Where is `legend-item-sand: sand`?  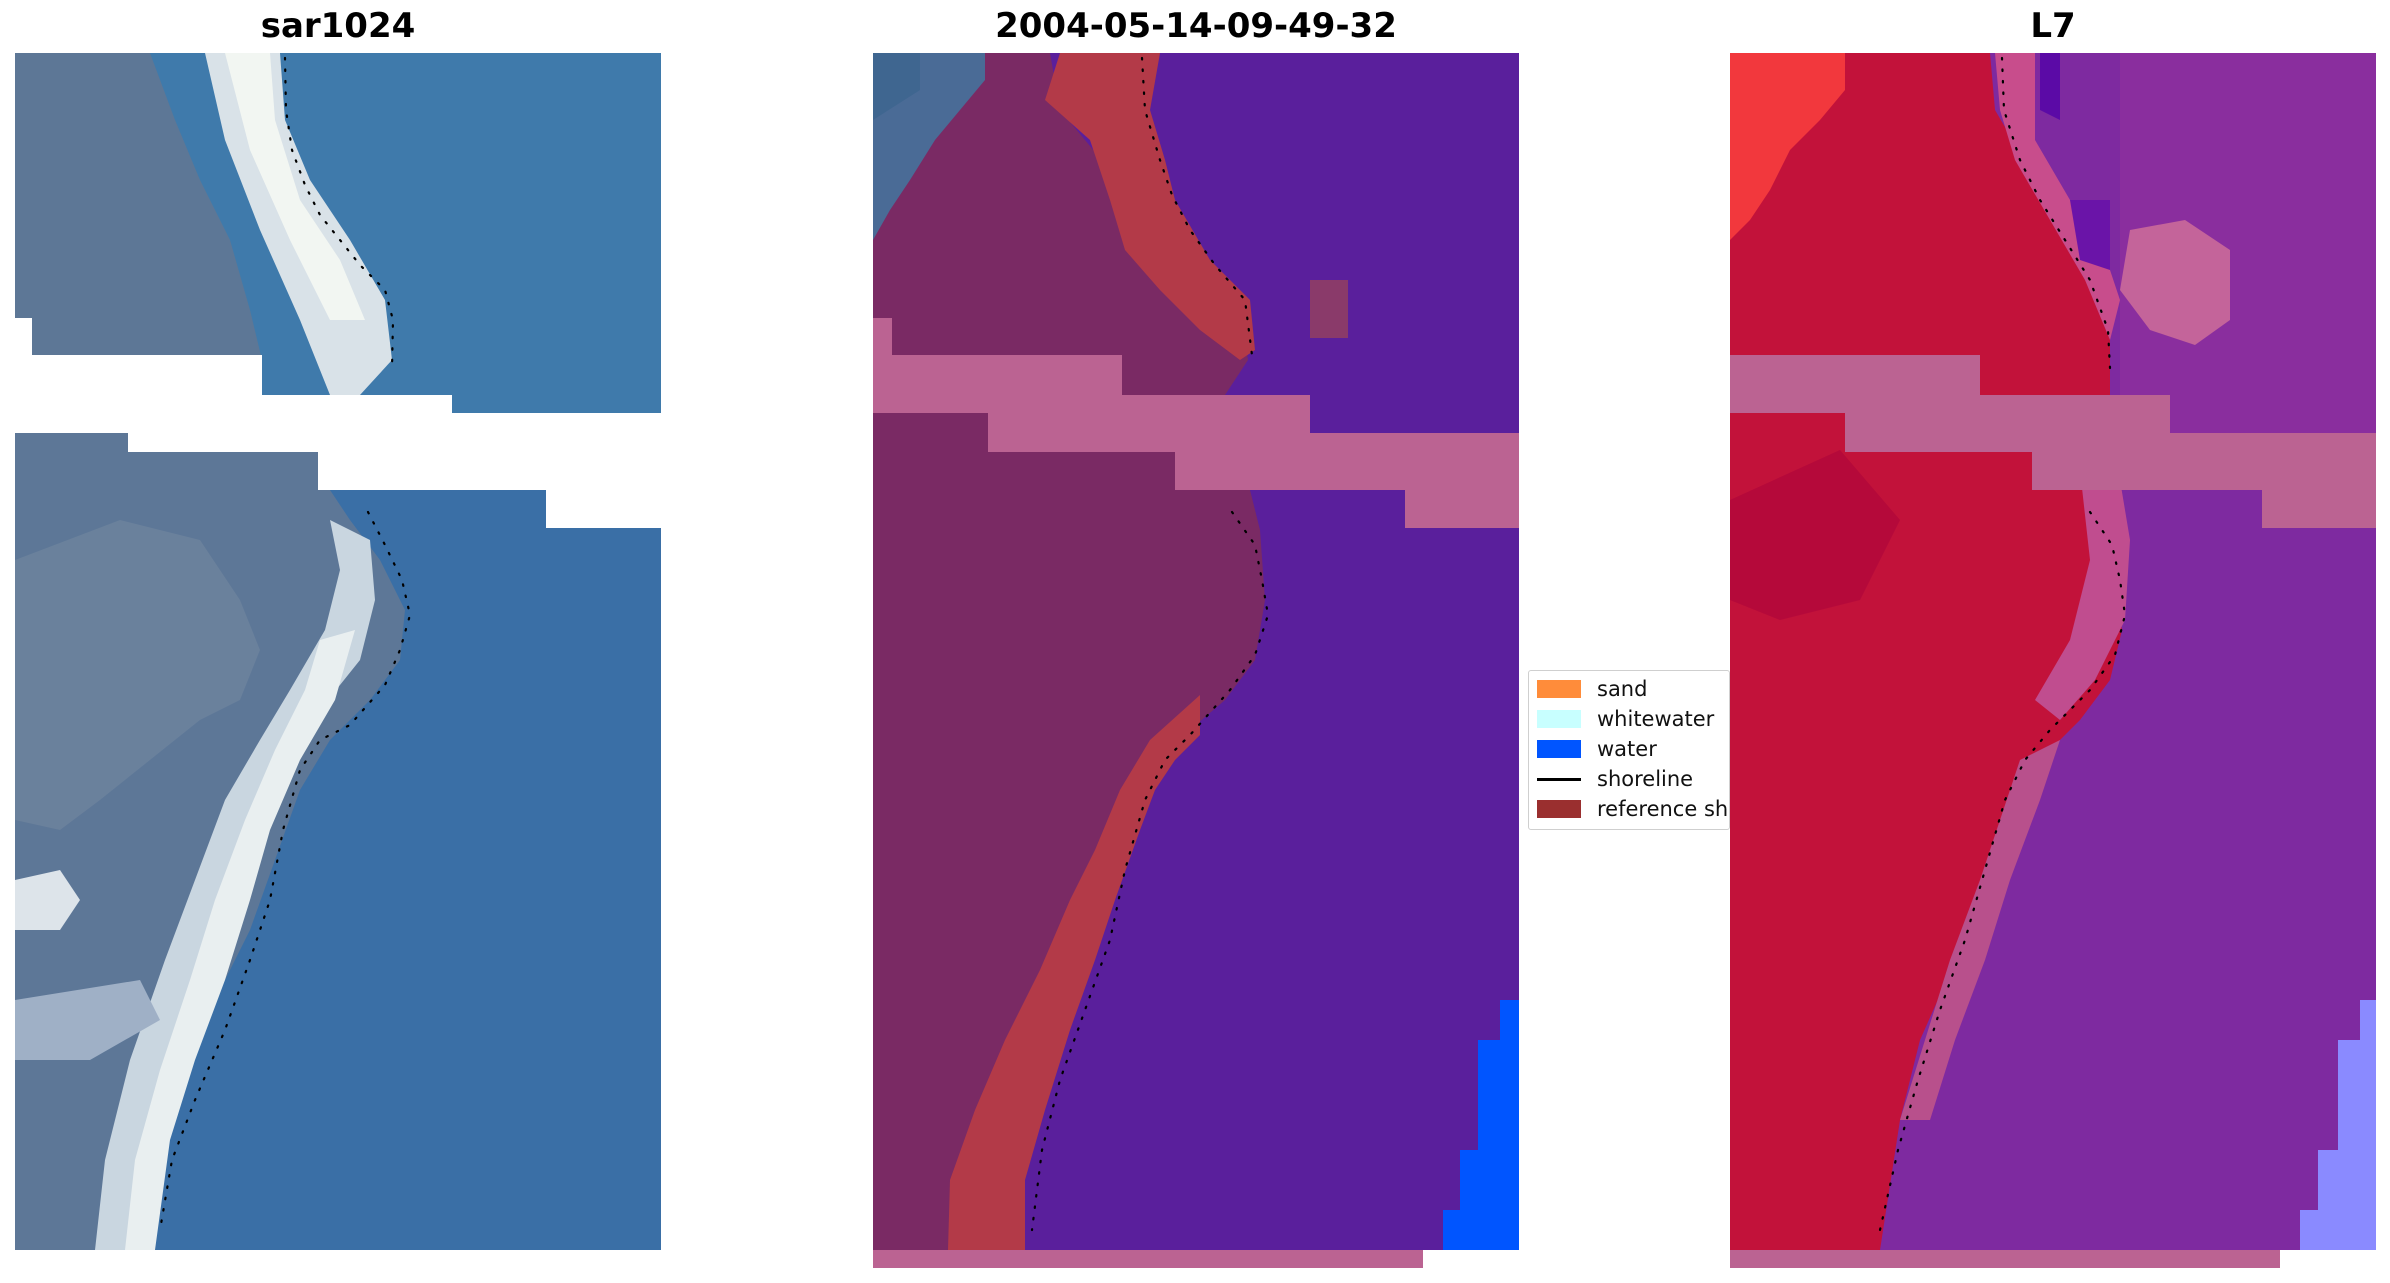 legend-item-sand: sand is located at coordinates (1592, 689).